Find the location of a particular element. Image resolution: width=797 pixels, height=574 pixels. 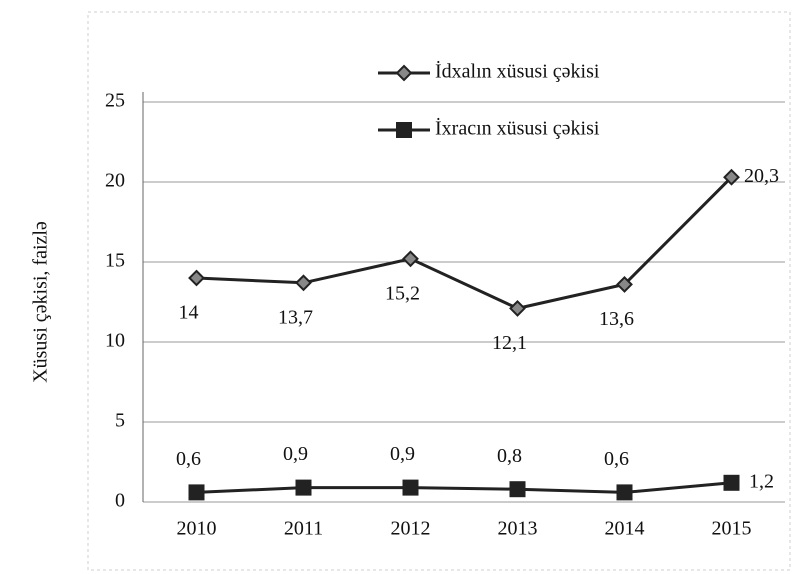

series-line is located at coordinates (464, 487).